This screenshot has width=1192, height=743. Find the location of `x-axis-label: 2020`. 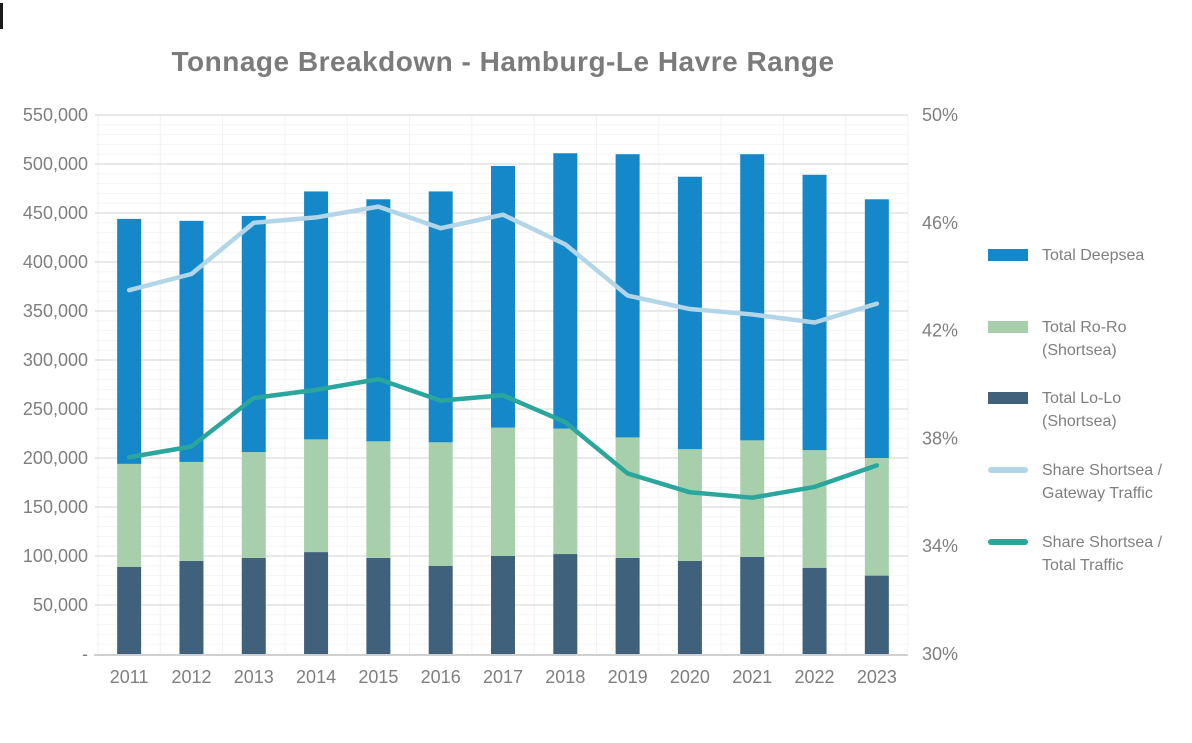

x-axis-label: 2020 is located at coordinates (690, 677).